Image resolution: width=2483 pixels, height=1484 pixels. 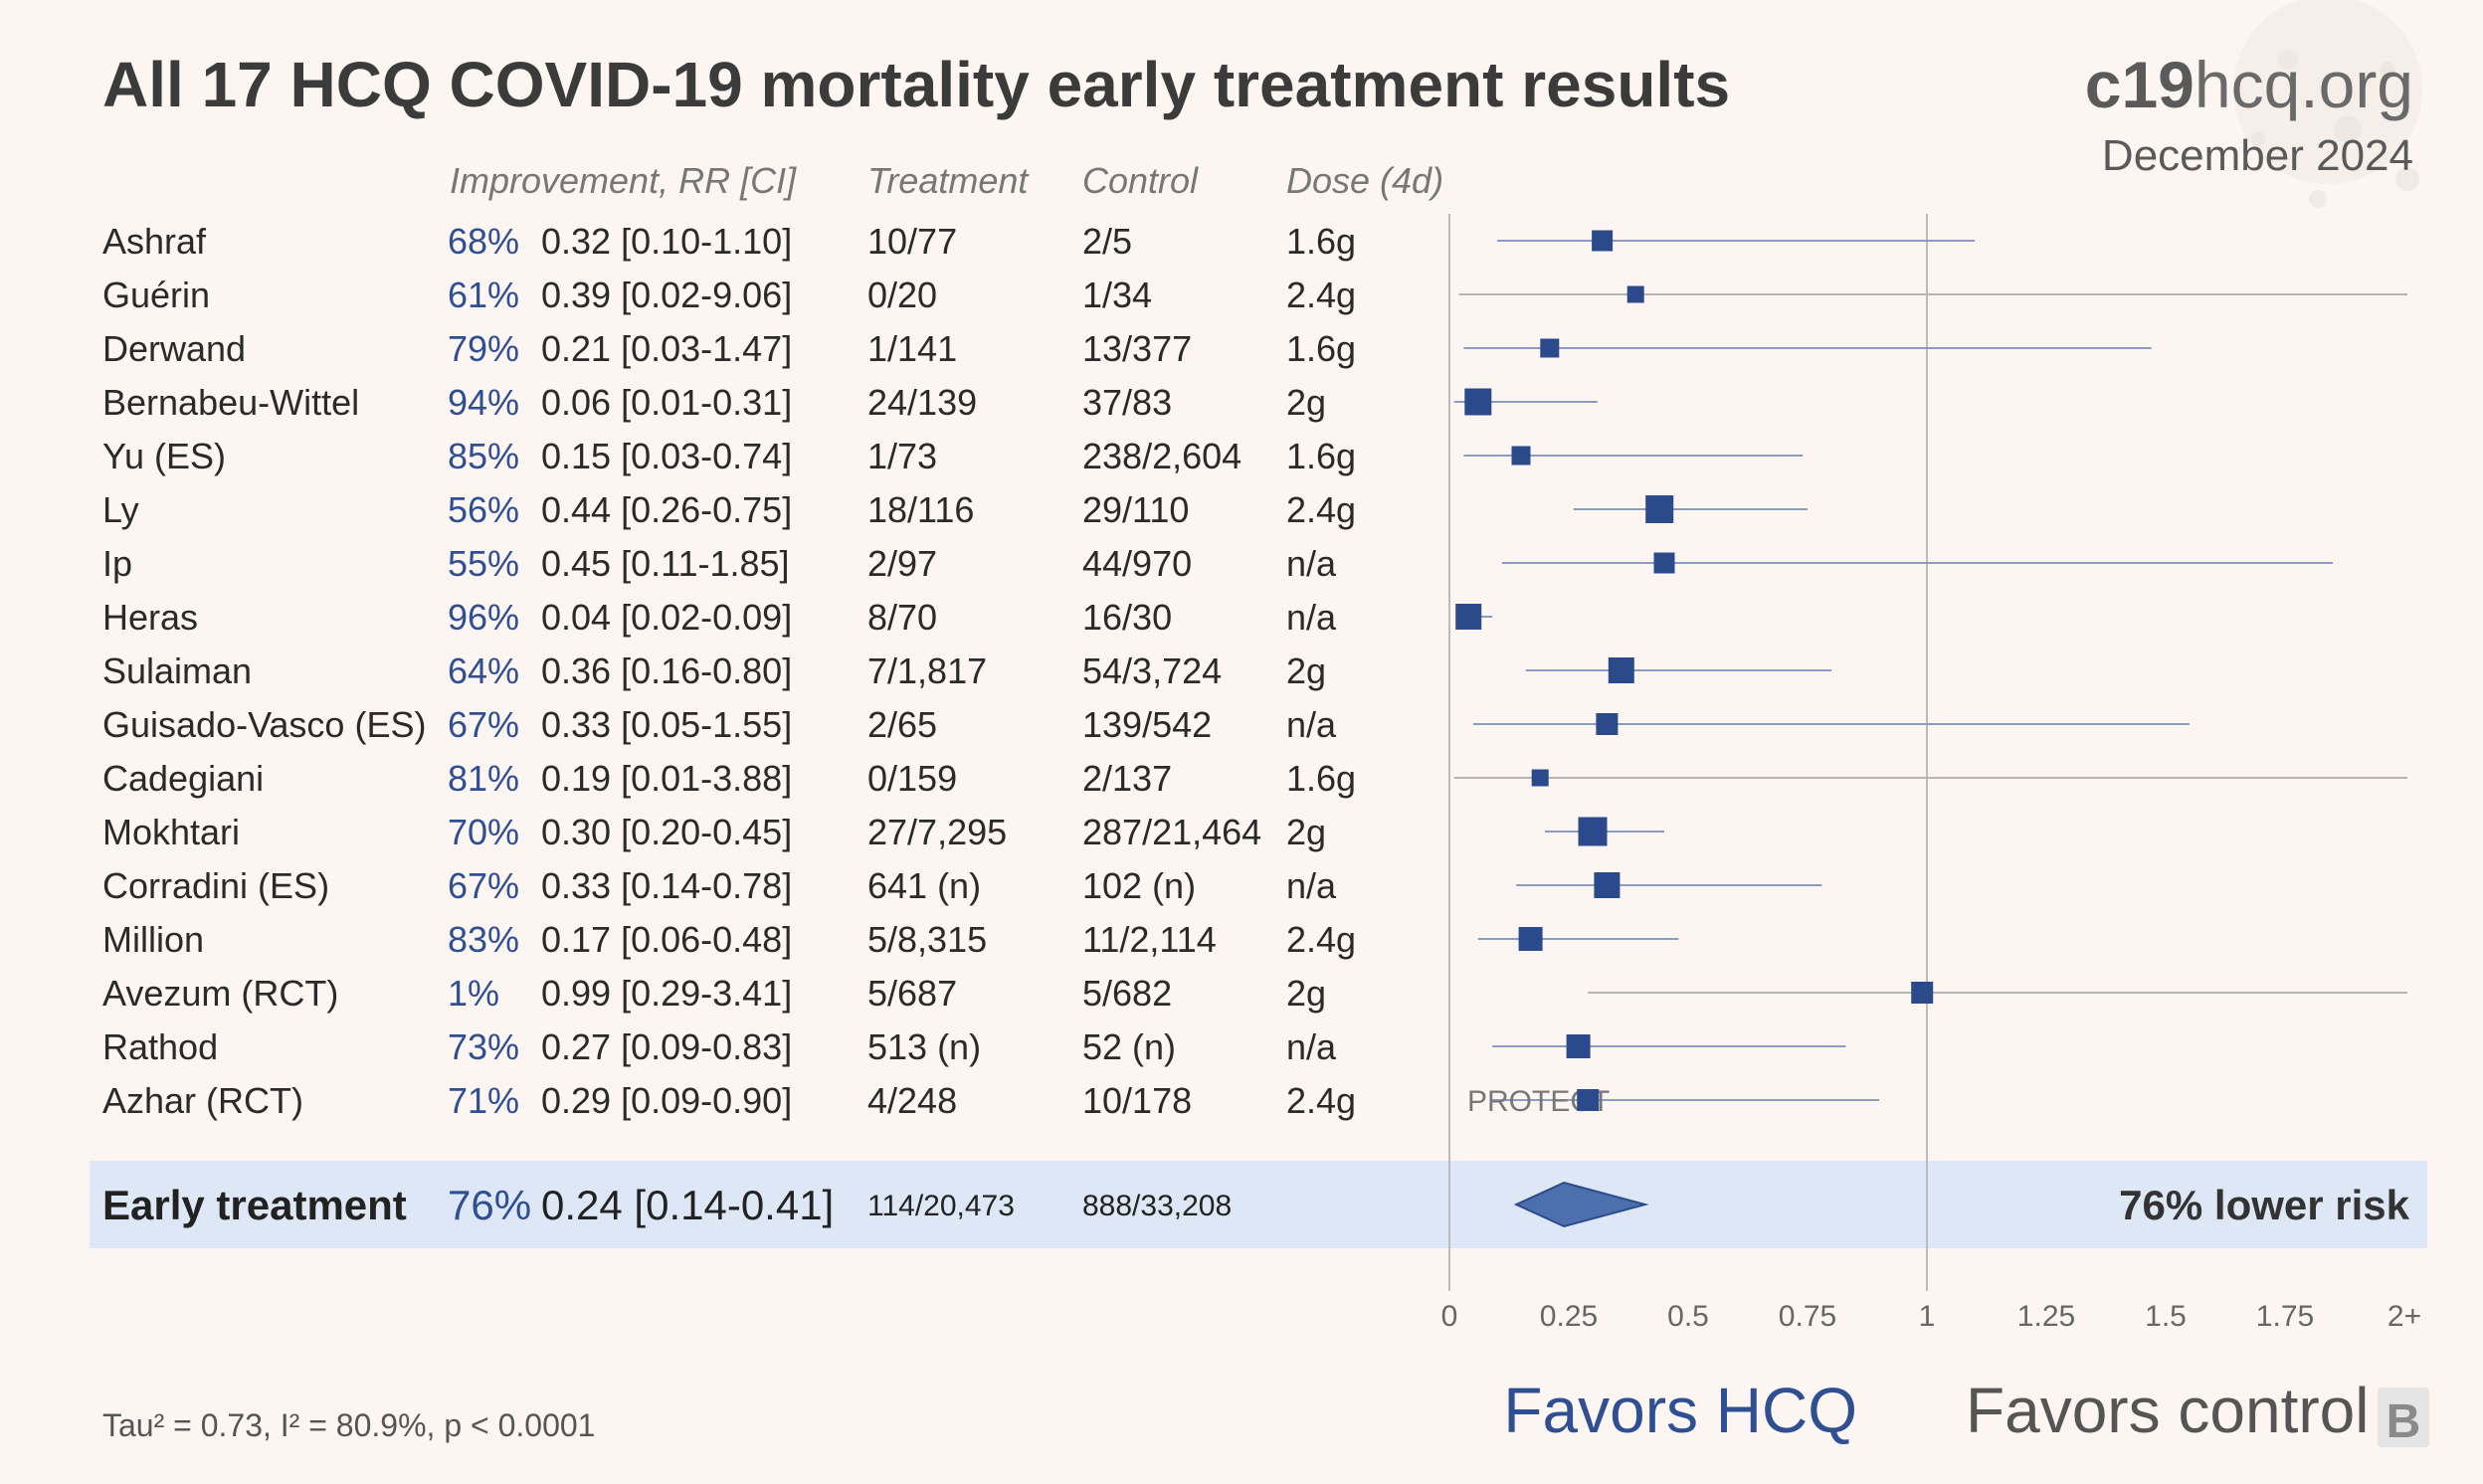 I want to click on study-improvement: 79%, so click(x=483, y=349).